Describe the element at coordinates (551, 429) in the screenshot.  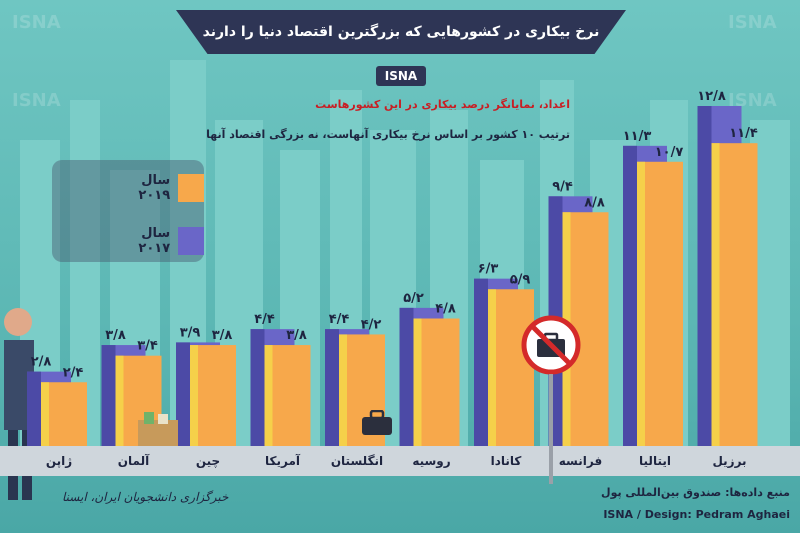
I see `sign-pole` at that location.